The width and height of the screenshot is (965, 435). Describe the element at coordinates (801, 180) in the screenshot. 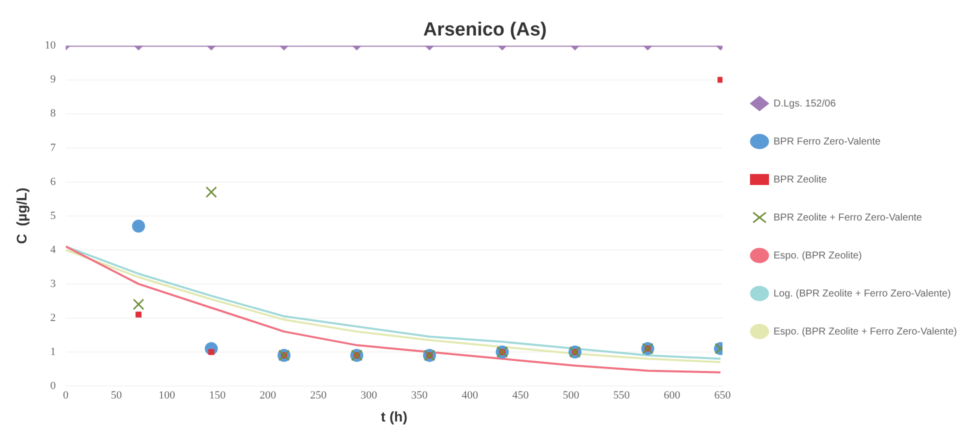

I see `legend-label: BPR Zeolite` at that location.